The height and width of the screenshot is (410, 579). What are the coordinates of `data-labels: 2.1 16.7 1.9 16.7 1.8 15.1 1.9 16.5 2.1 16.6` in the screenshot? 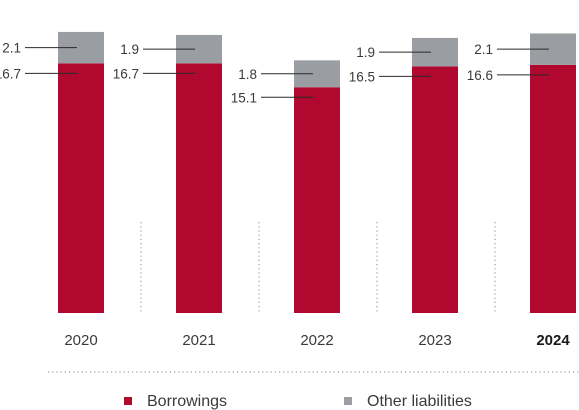 It's located at (274, 73).